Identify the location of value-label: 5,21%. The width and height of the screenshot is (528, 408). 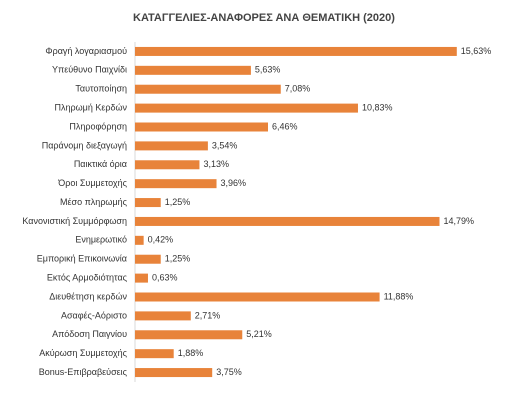
(259, 334).